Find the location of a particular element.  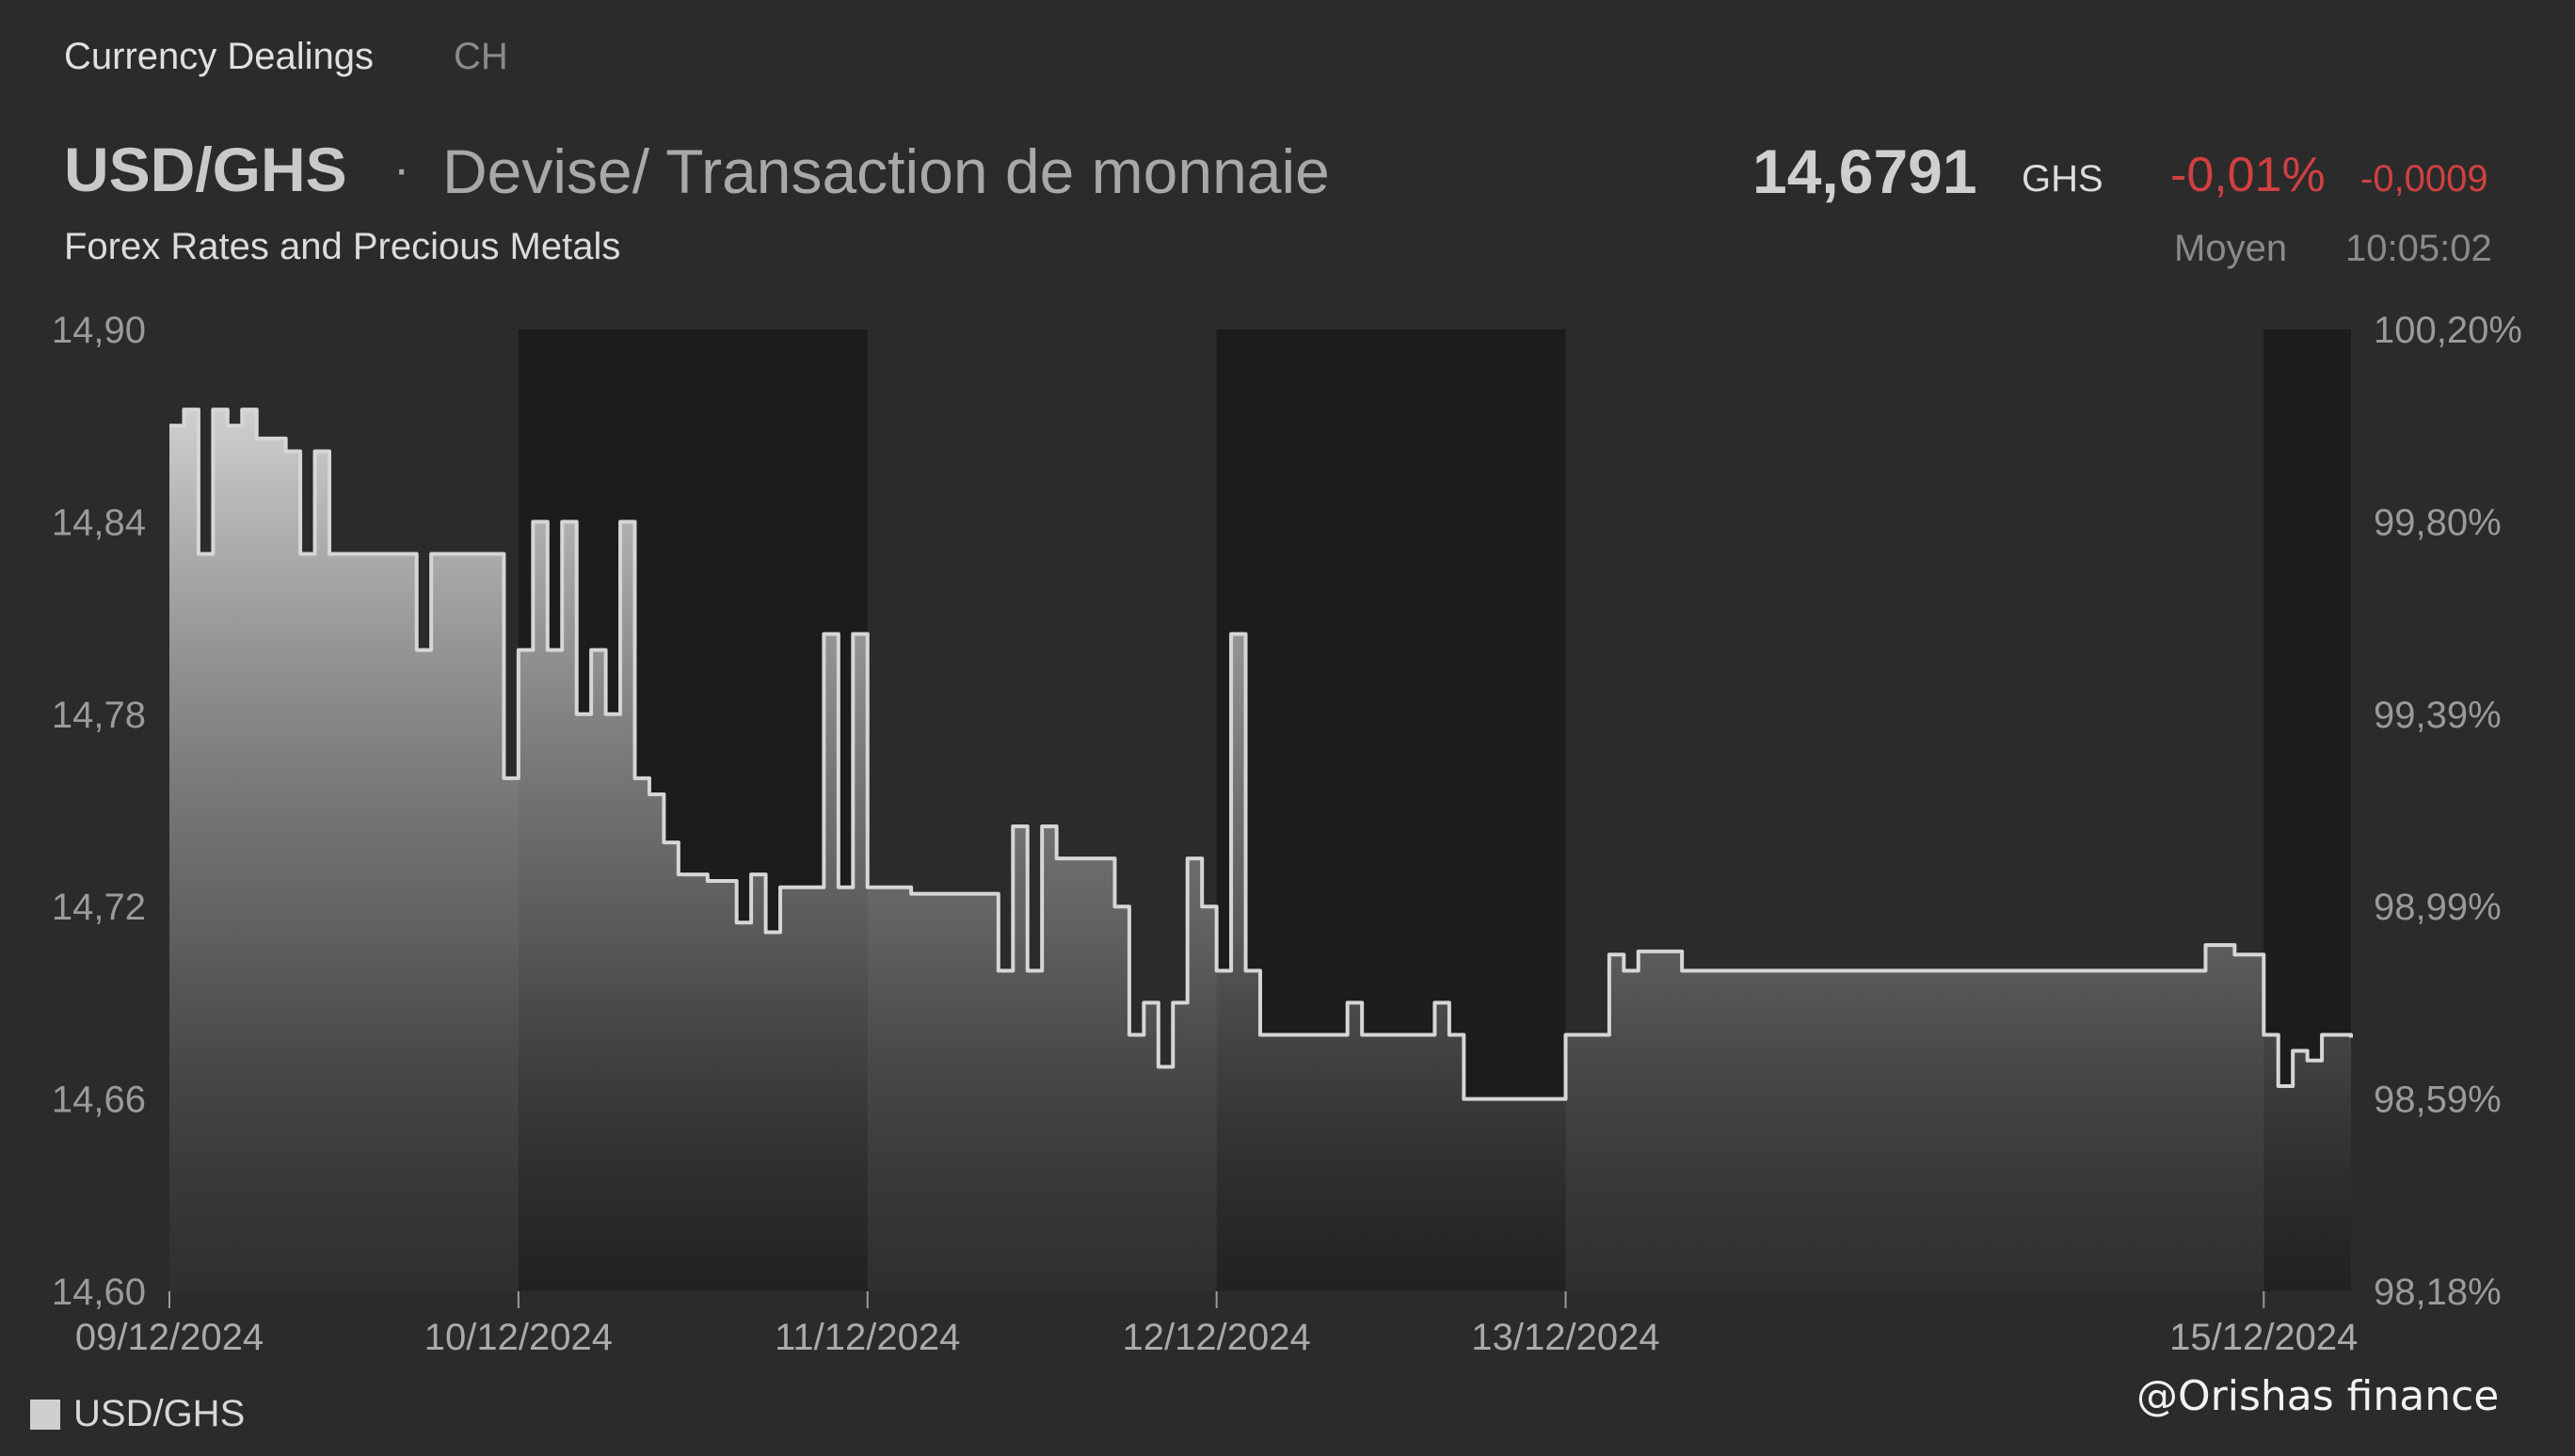

chart-legend: USD/GHS is located at coordinates (137, 1414).